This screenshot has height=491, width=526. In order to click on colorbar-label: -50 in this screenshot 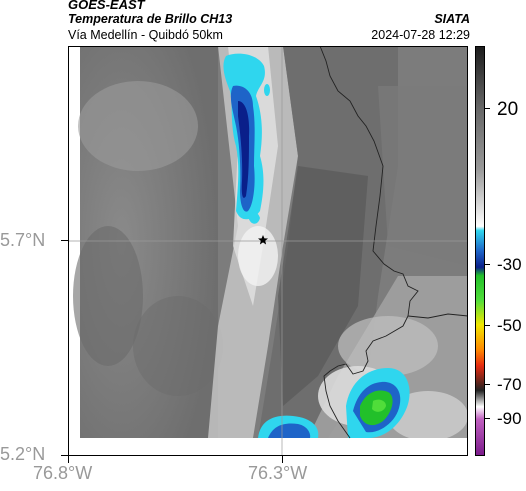, I will do `click(509, 325)`.